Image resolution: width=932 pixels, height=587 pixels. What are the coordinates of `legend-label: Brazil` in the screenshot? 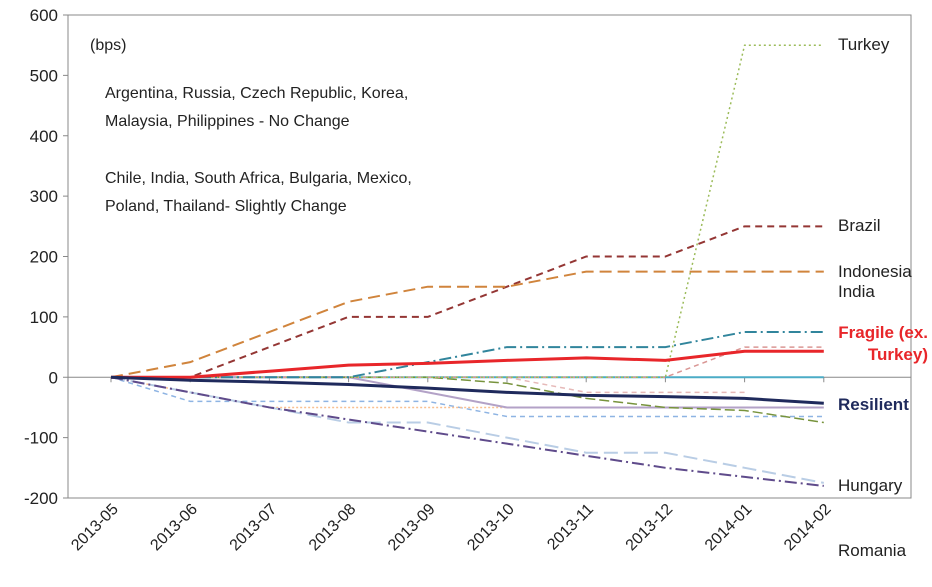 It's located at (859, 226).